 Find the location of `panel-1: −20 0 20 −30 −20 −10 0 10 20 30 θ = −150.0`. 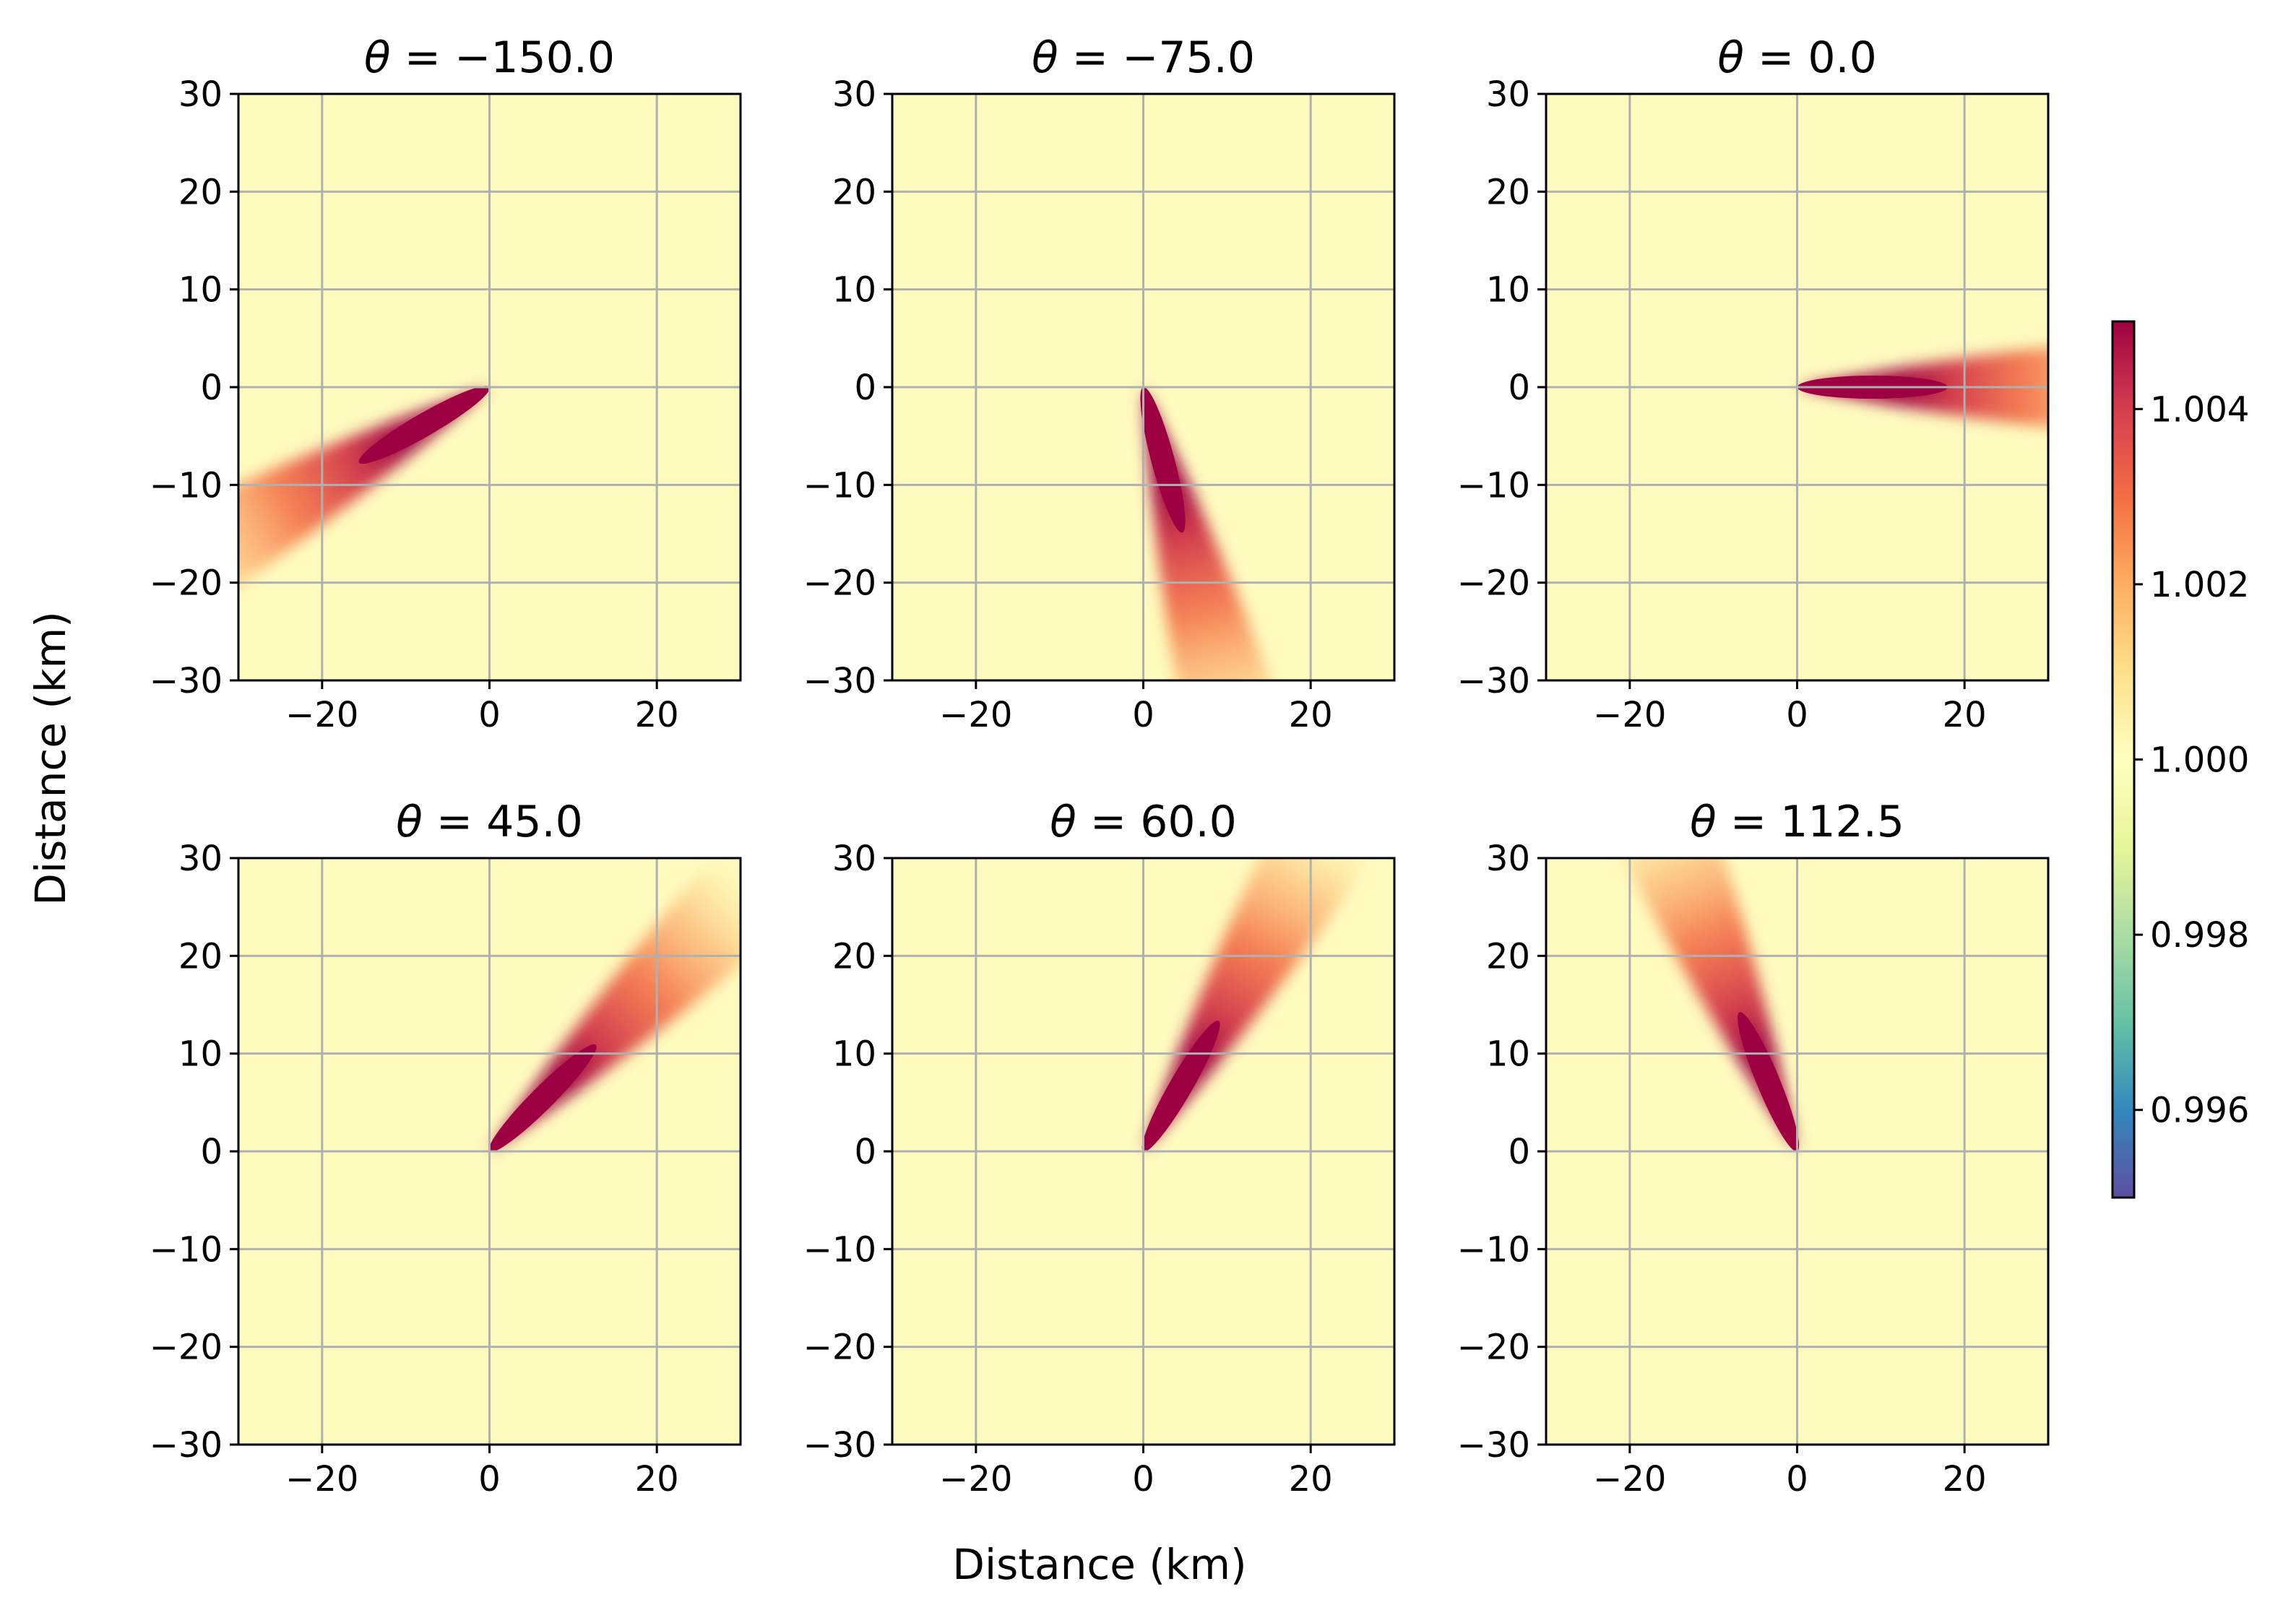

panel-1: −20 0 20 −30 −20 −10 0 10 20 30 θ = −150.0 is located at coordinates (446, 384).